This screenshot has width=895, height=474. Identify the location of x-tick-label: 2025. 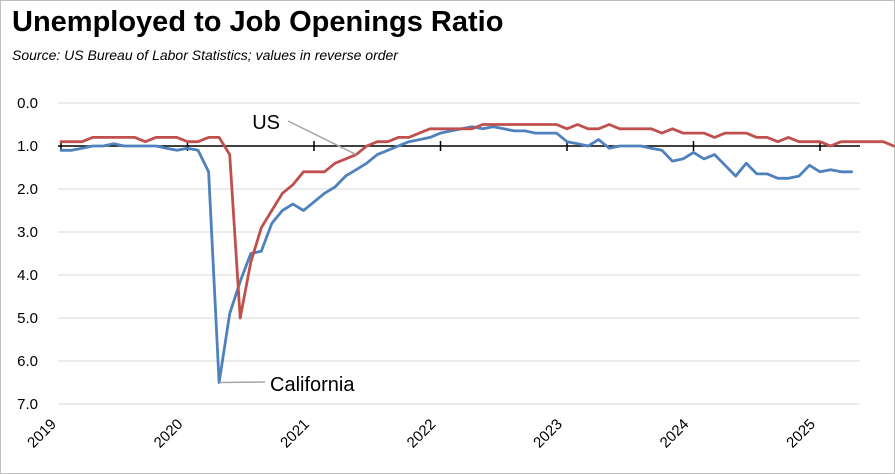
(801, 434).